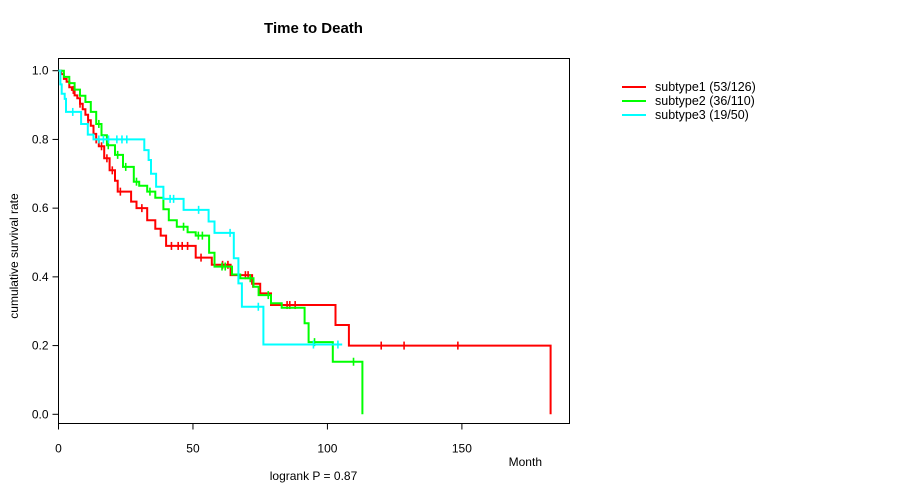 The image size is (900, 500). What do you see at coordinates (40, 346) in the screenshot?
I see `y-axis-tick-label: 0.2` at bounding box center [40, 346].